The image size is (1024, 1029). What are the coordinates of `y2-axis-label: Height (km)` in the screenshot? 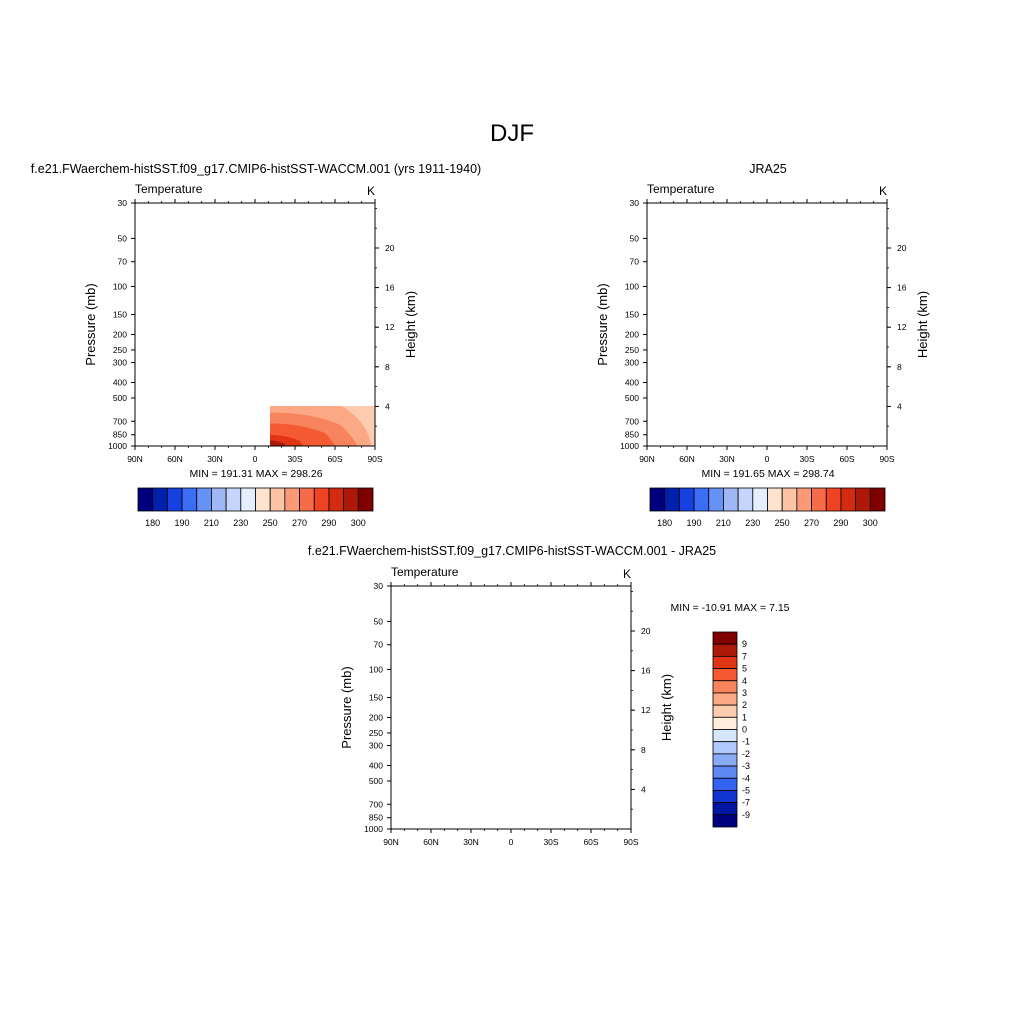 It's located at (922, 324).